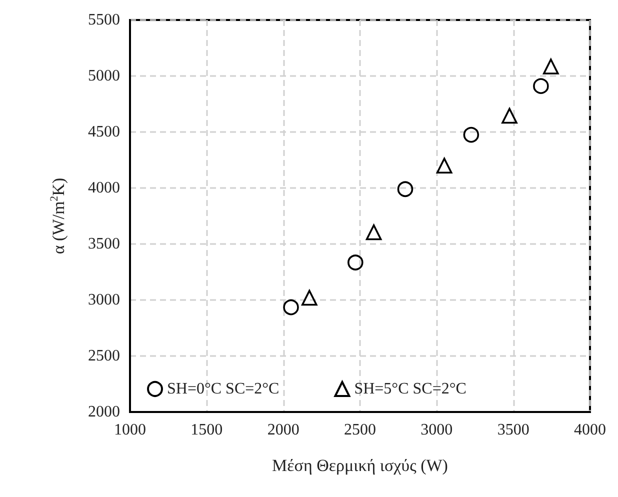 This screenshot has width=618, height=497. I want to click on y-tick-label: 3000, so click(104, 300).